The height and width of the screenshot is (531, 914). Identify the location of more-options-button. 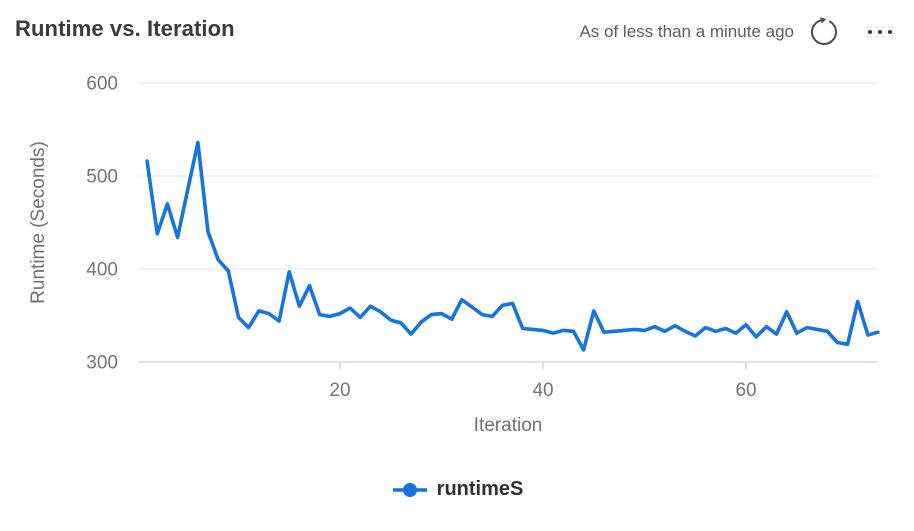
(880, 32).